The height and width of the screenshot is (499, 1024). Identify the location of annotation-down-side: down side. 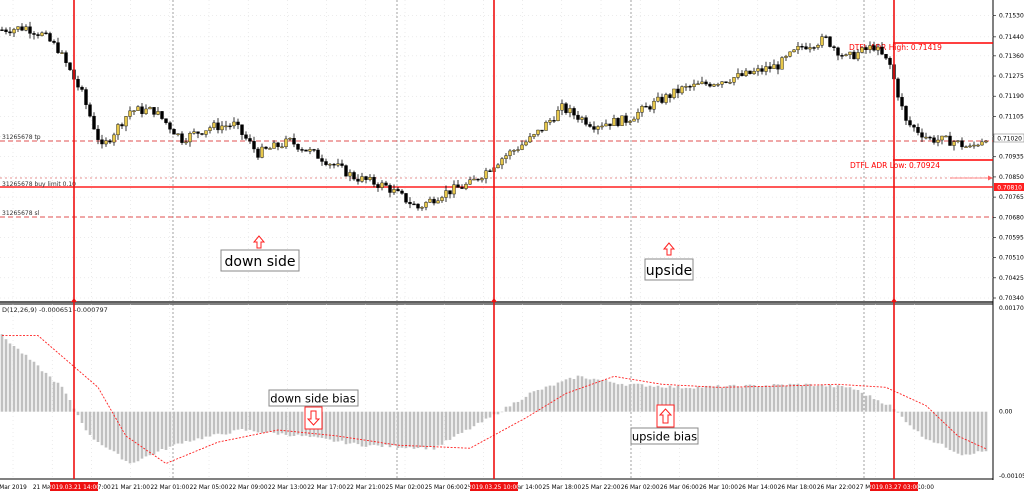
(260, 253).